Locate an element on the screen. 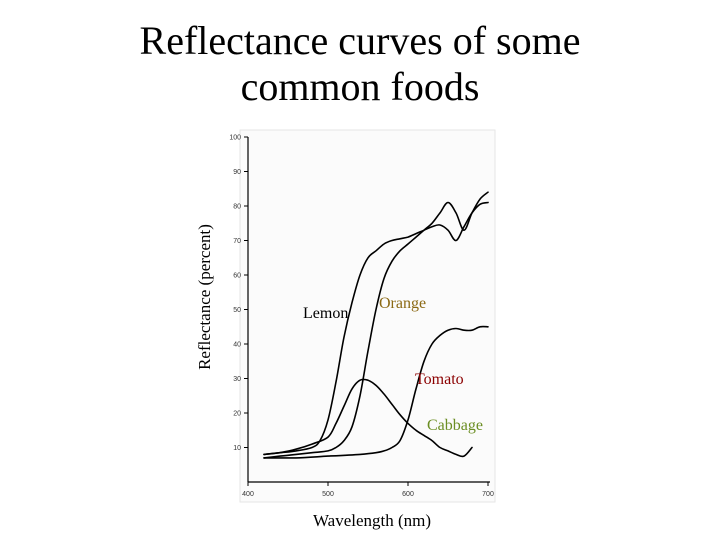 The height and width of the screenshot is (540, 720). x-tick-label: 700 is located at coordinates (488, 494).